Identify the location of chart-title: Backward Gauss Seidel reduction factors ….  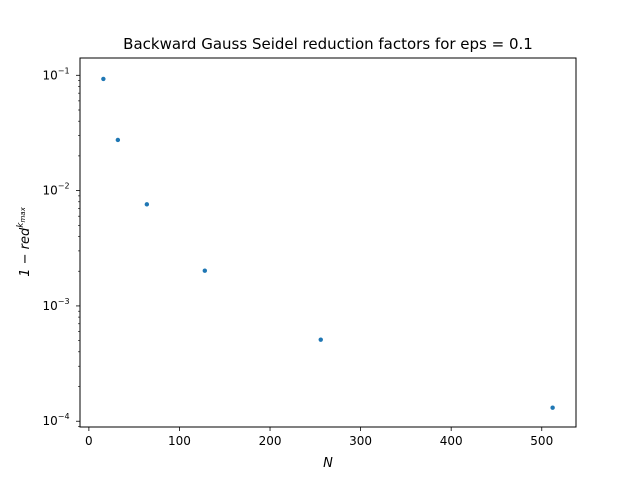
(328, 44).